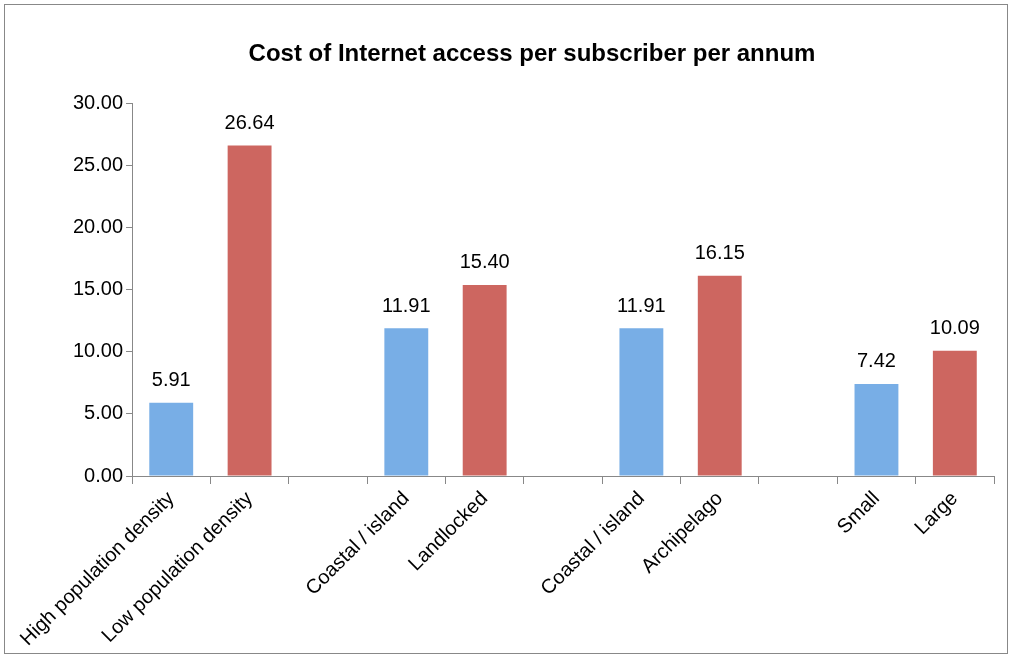 The image size is (1014, 659). Describe the element at coordinates (954, 327) in the screenshot. I see `data-label: 10.09` at that location.